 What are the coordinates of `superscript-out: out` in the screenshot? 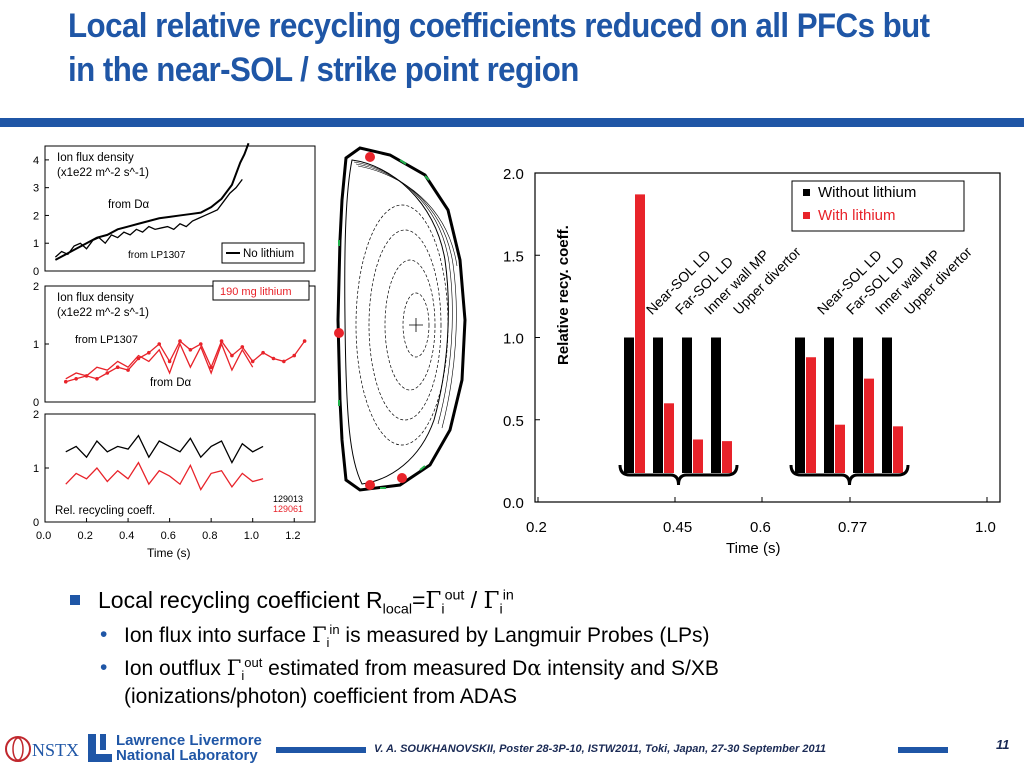 It's located at (253, 662).